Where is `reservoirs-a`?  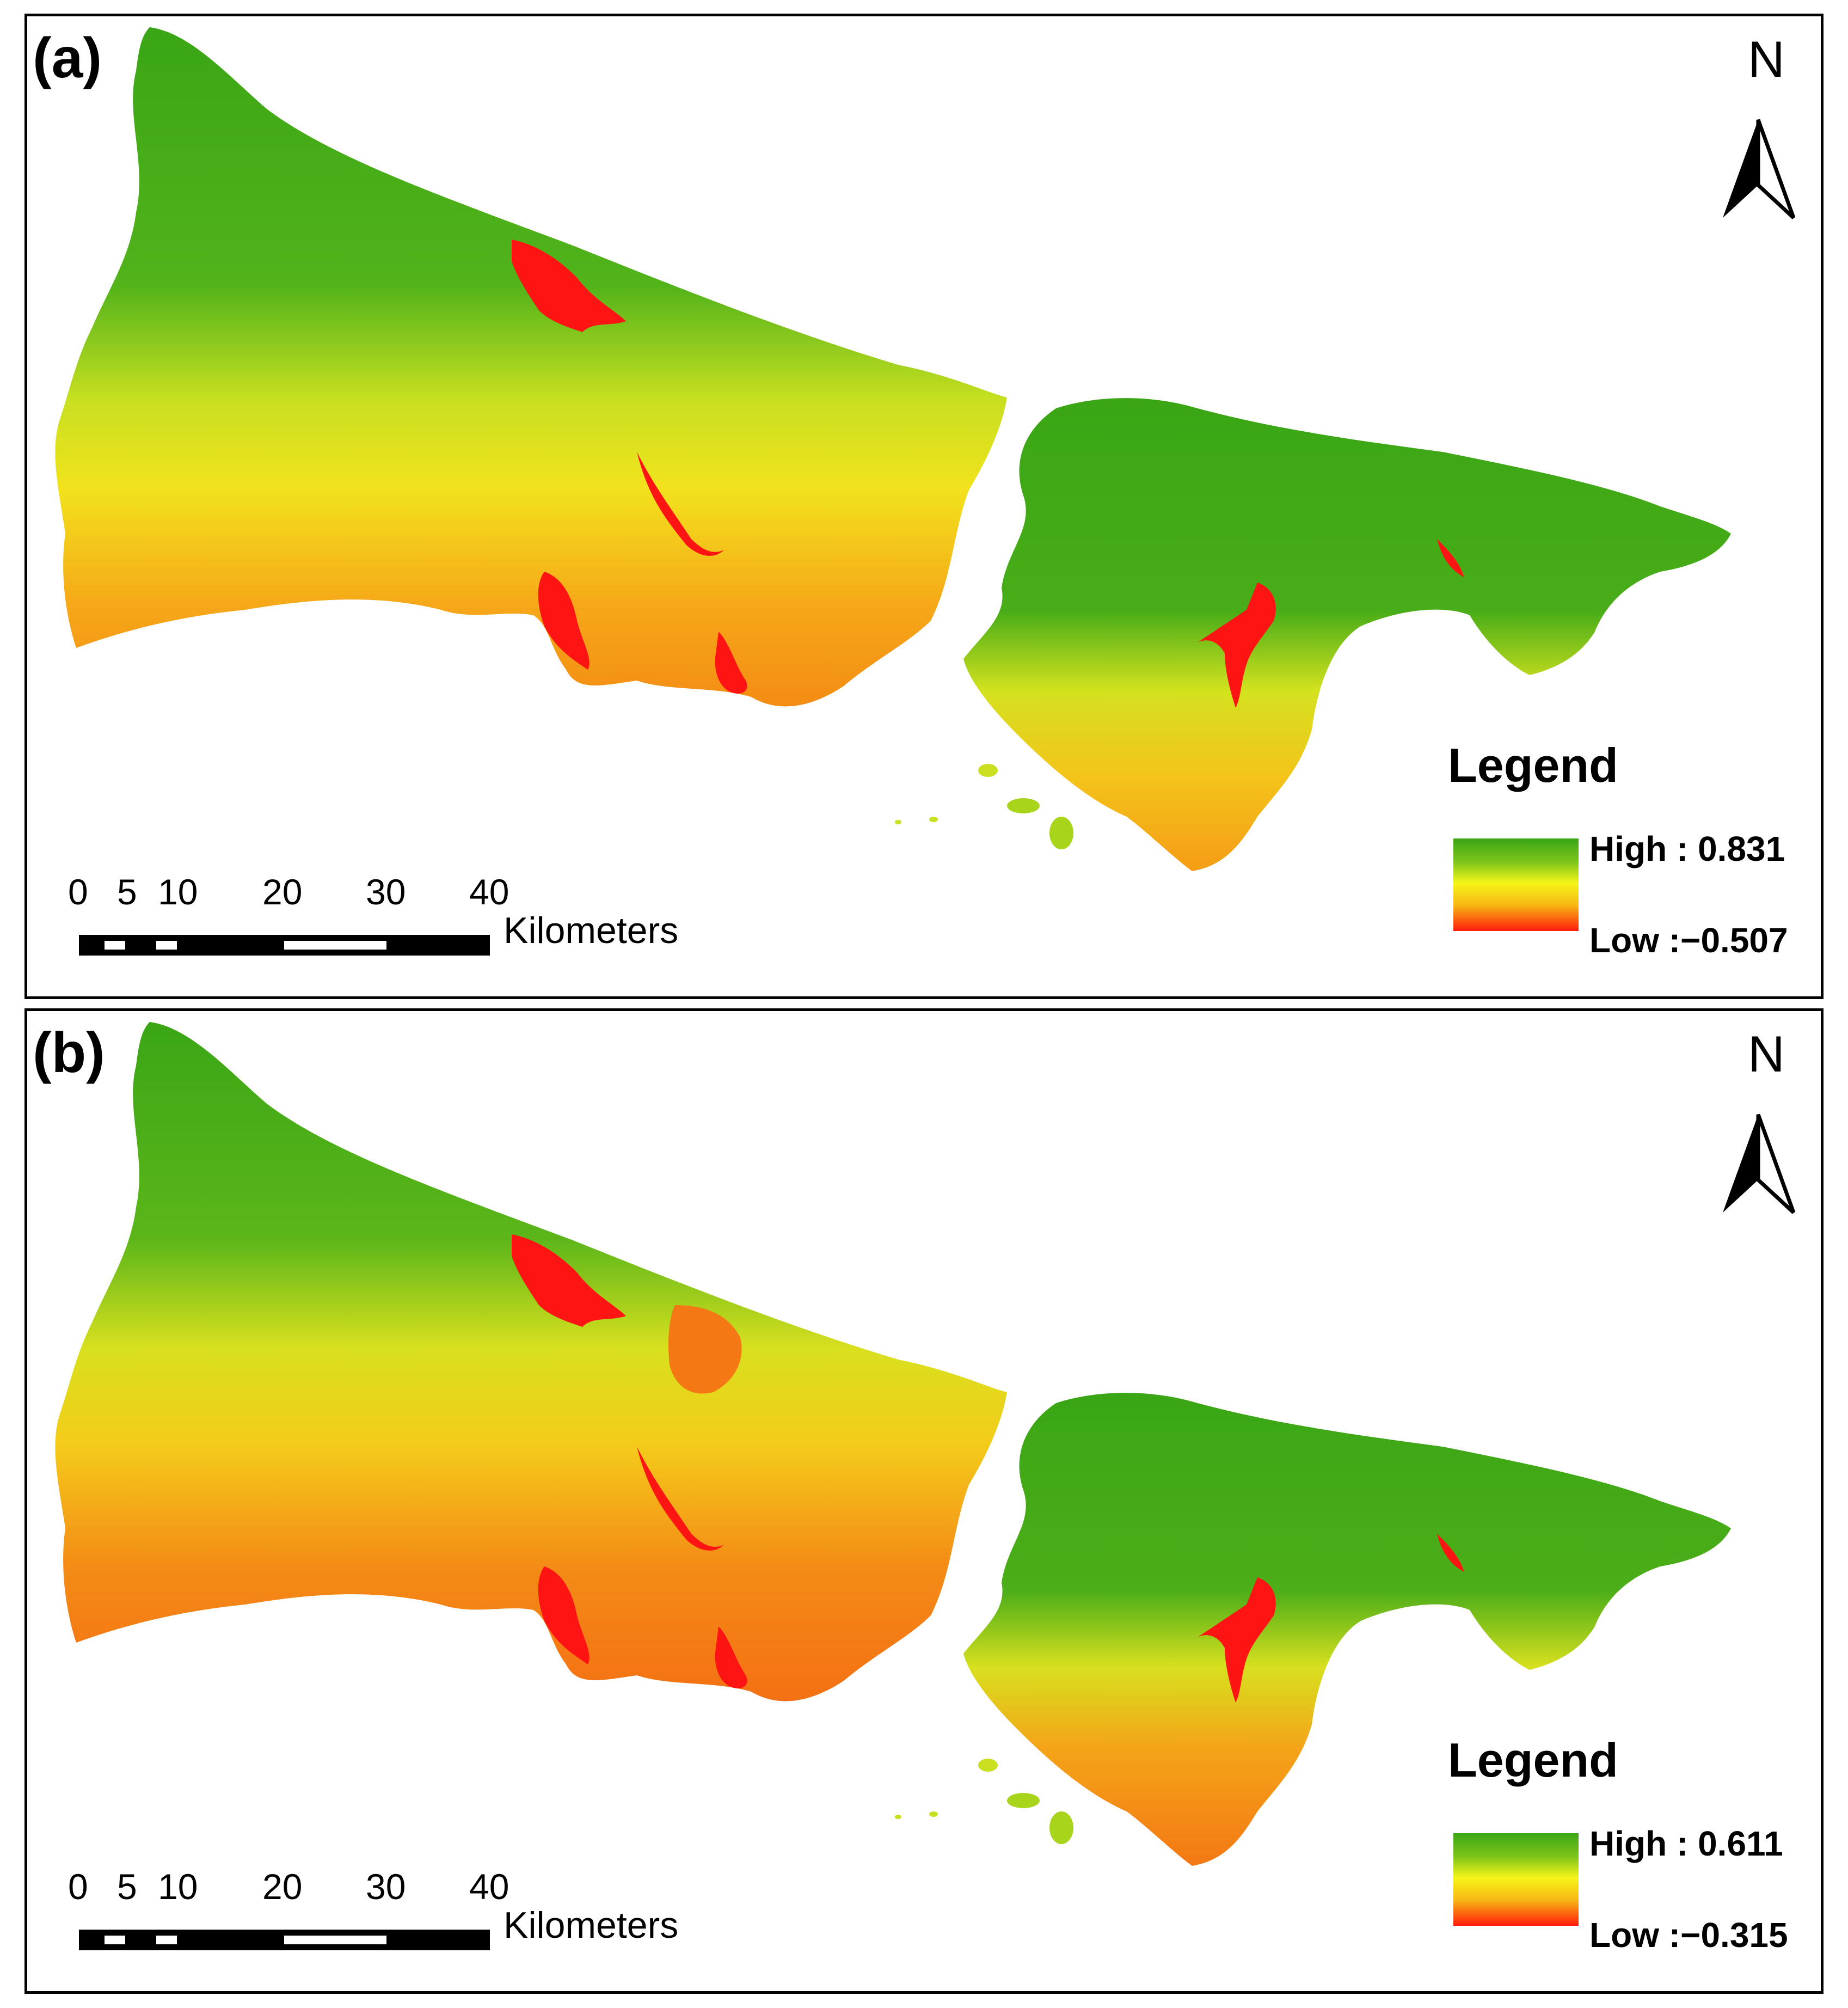 reservoirs-a is located at coordinates (988, 474).